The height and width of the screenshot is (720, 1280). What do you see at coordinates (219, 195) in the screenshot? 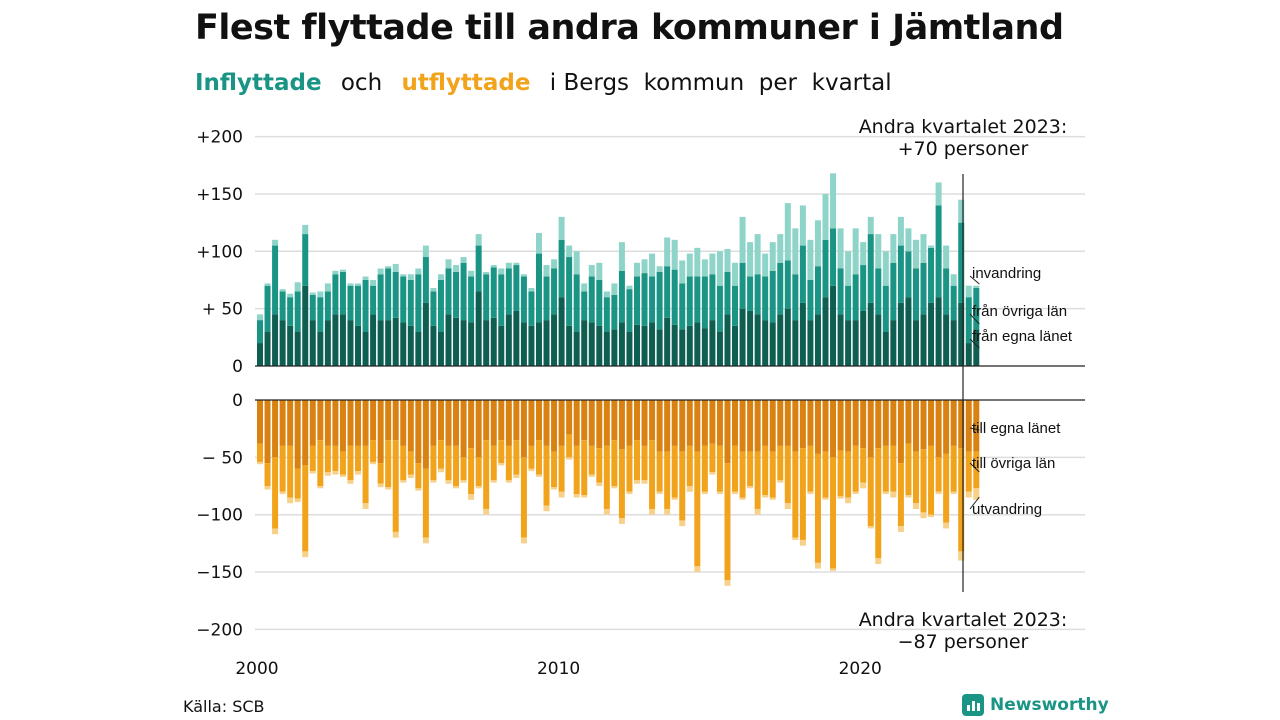
I see `y-tick-label: +150` at bounding box center [219, 195].